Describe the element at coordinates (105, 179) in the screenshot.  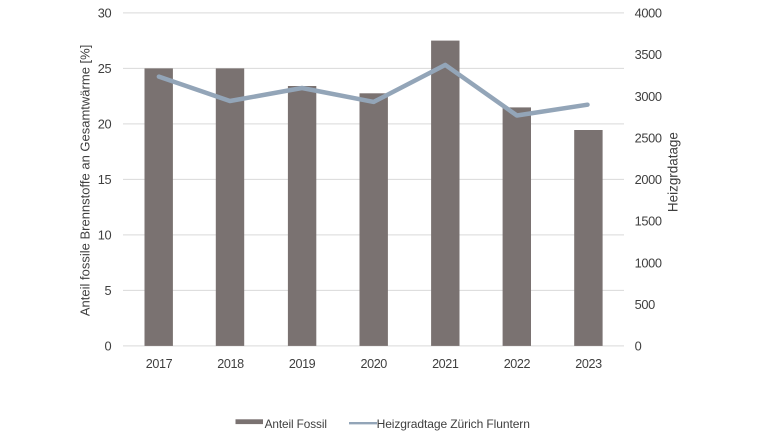
I see `svg-text: 15` at that location.